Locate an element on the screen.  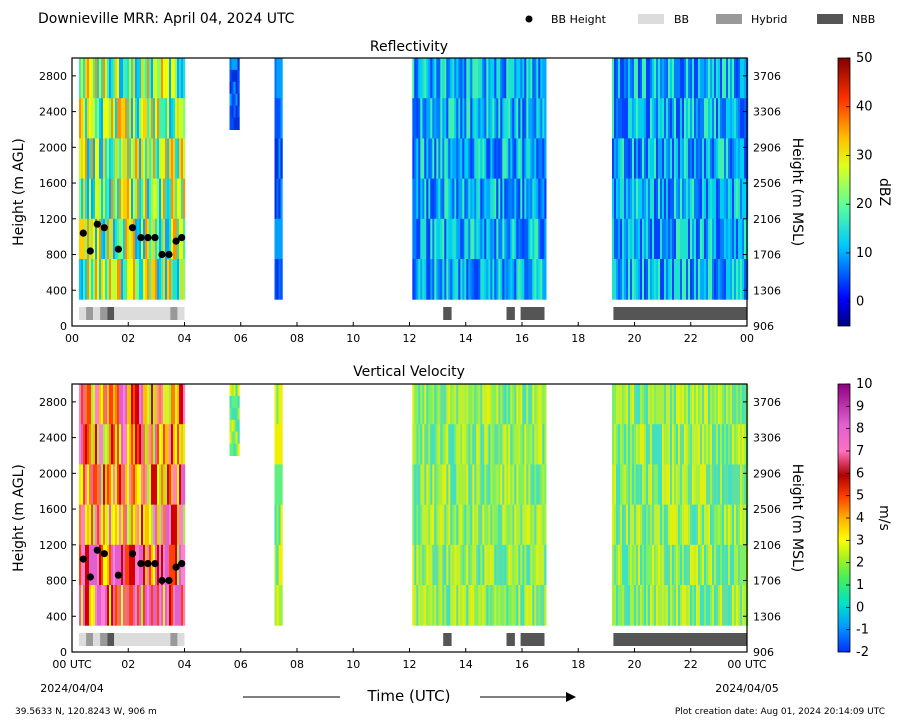
velocity-bb-type-bar-hybrid is located at coordinates (90, 639).